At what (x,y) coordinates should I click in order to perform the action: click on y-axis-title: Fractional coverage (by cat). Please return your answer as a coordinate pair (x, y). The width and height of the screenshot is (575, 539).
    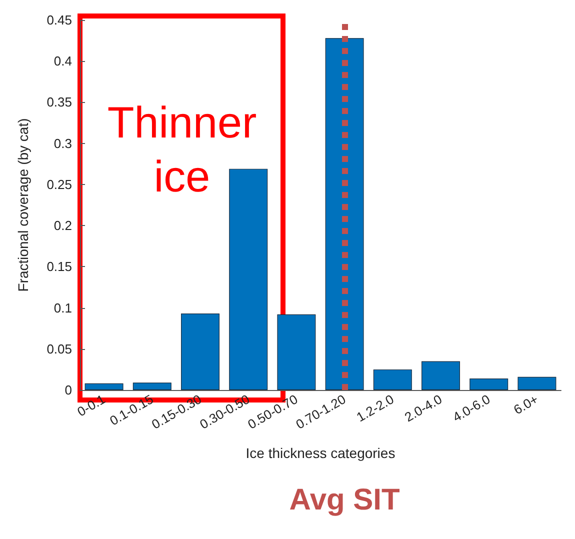
    Looking at the image, I should click on (23, 205).